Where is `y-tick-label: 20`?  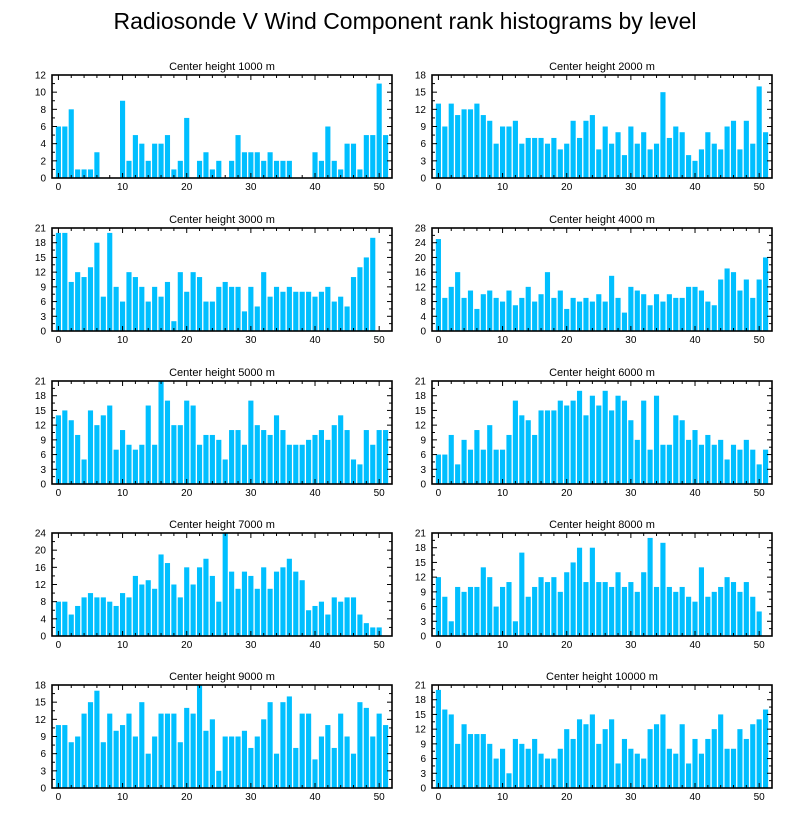 y-tick-label: 20 is located at coordinates (41, 551).